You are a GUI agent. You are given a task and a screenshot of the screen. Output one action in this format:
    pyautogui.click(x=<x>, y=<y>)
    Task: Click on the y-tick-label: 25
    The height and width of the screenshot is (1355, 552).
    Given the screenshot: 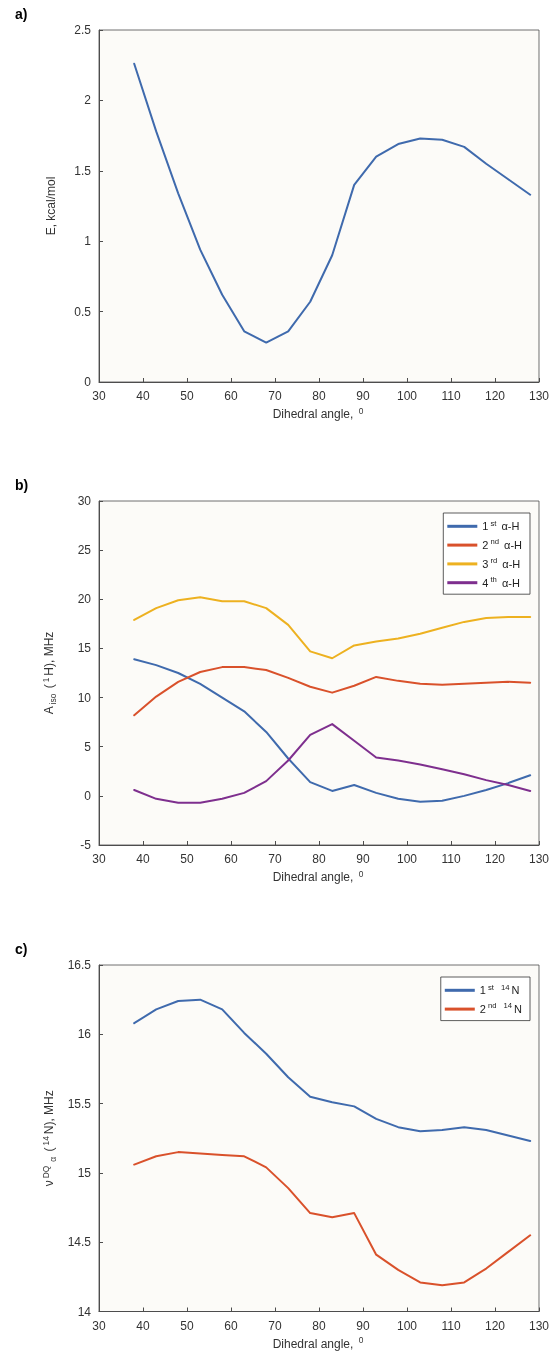 What is the action you would take?
    pyautogui.click(x=84, y=550)
    